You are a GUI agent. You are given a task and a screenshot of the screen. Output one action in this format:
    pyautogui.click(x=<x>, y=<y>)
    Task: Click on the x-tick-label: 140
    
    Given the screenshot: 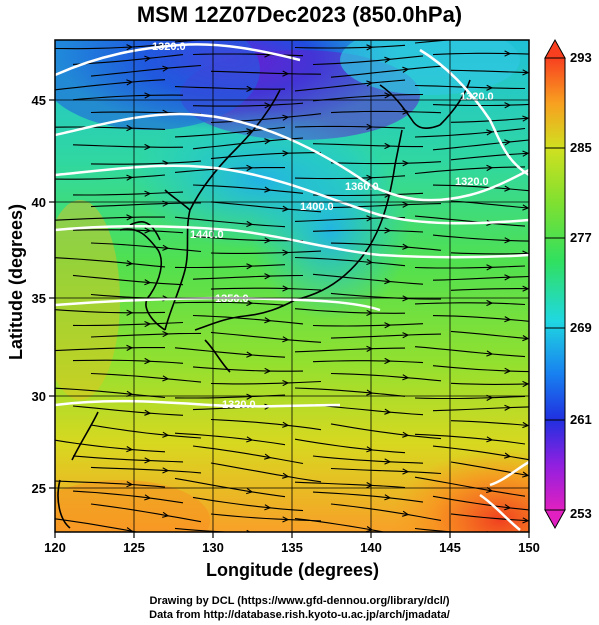 What is the action you would take?
    pyautogui.click(x=371, y=547)
    